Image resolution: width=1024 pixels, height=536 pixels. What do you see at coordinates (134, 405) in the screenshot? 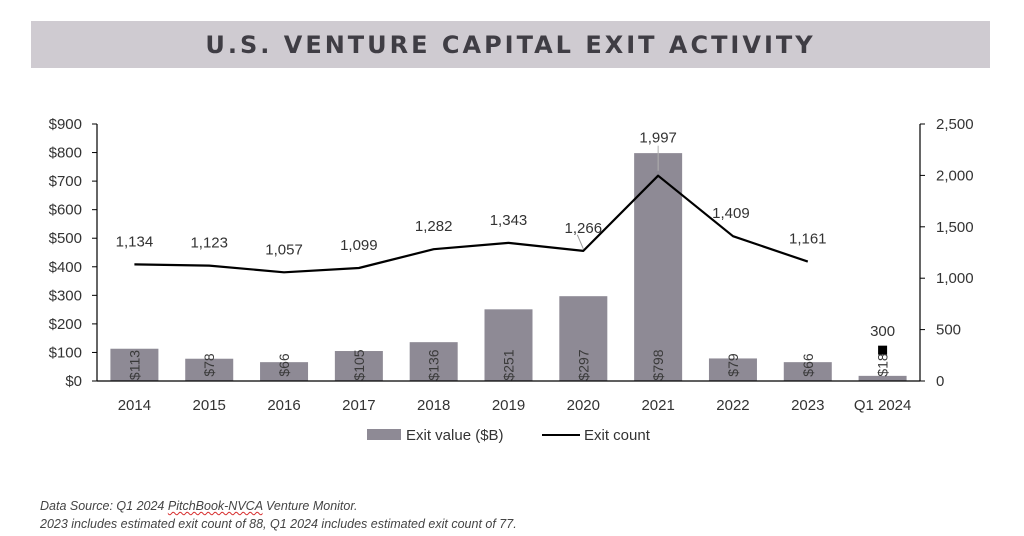
I see `x-tick-label: 2014` at bounding box center [134, 405].